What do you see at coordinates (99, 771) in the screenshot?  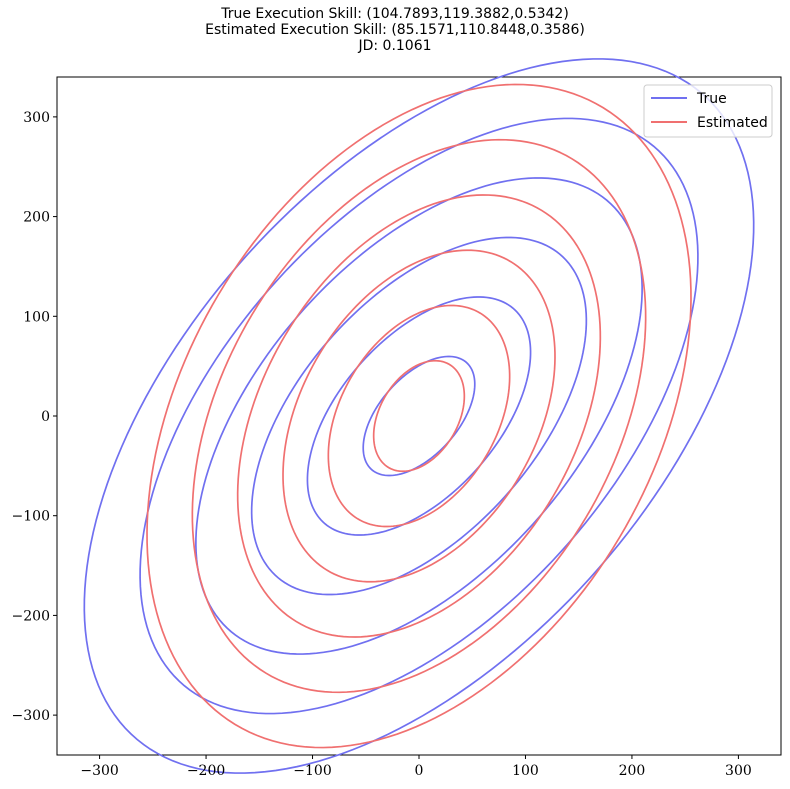 I see `x-tick-label: −300` at bounding box center [99, 771].